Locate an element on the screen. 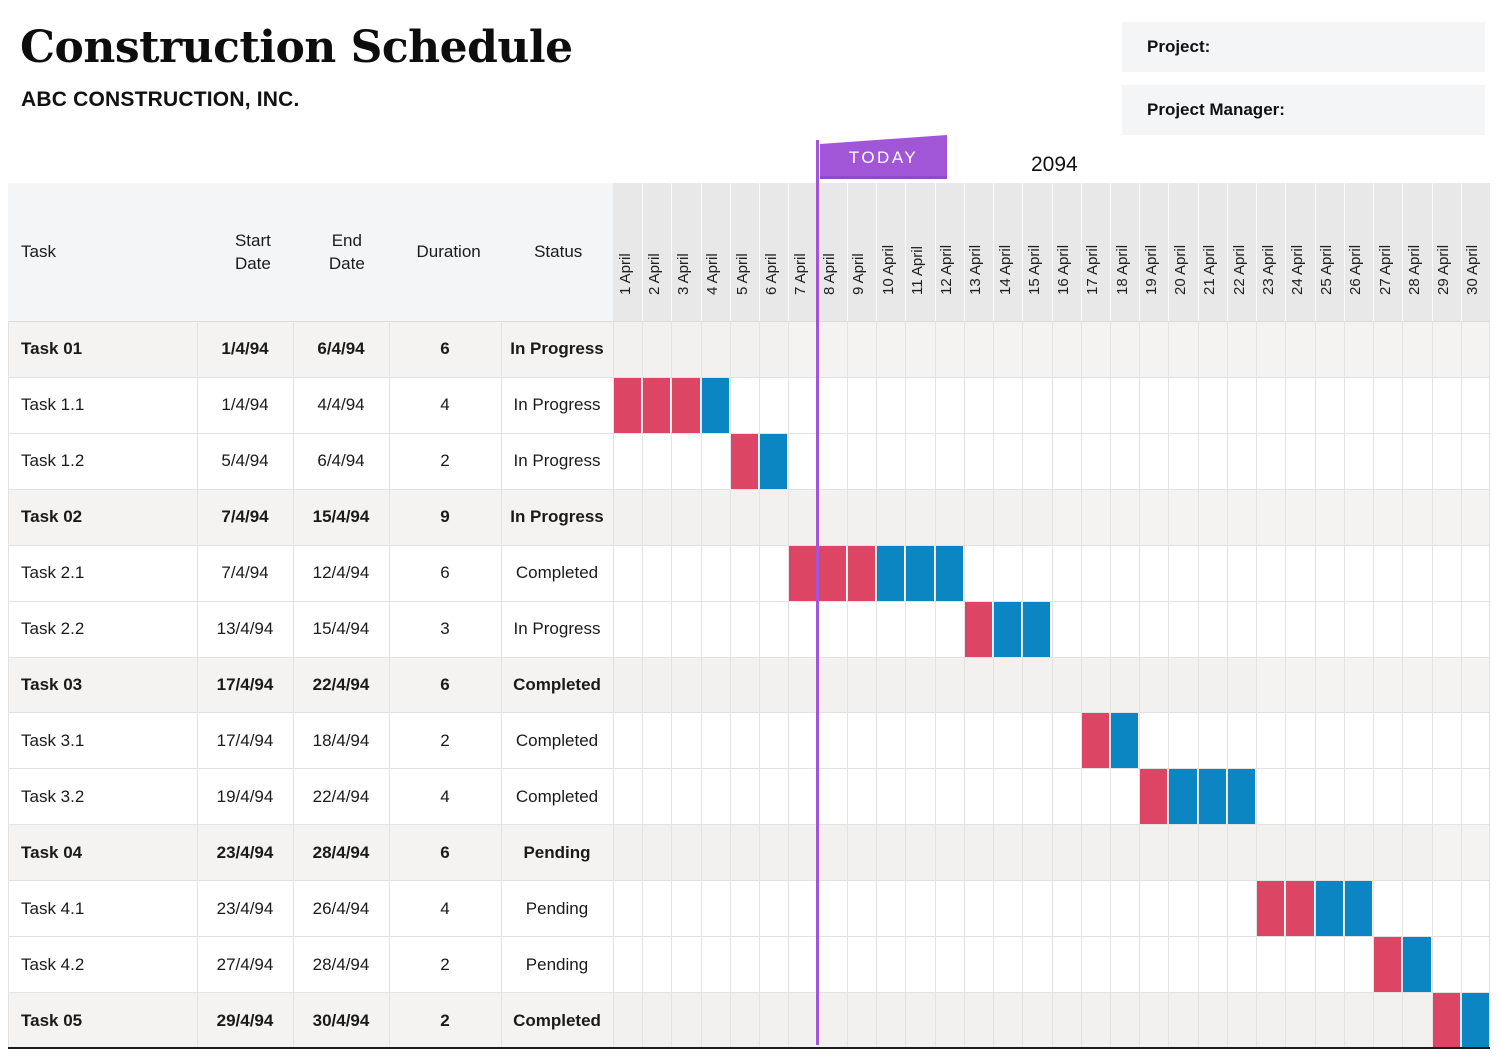 The image size is (1500, 1061). start-date-cell: 17/4/94 is located at coordinates (245, 684).